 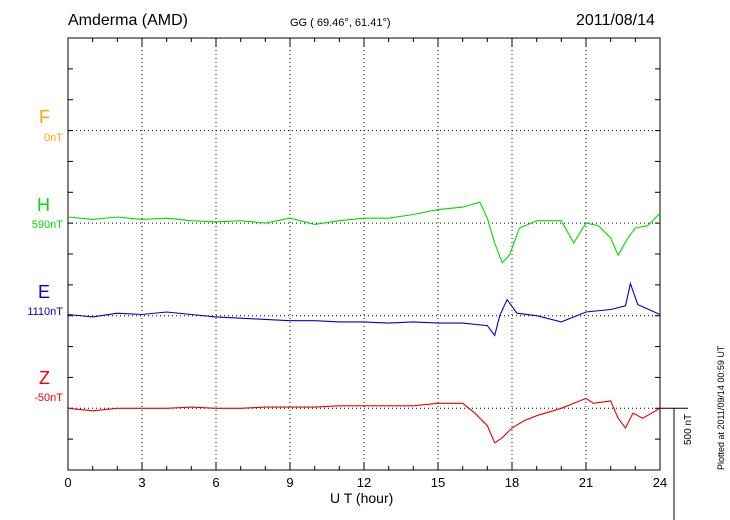 What do you see at coordinates (688, 429) in the screenshot?
I see `scale-bar-label: 500 nT` at bounding box center [688, 429].